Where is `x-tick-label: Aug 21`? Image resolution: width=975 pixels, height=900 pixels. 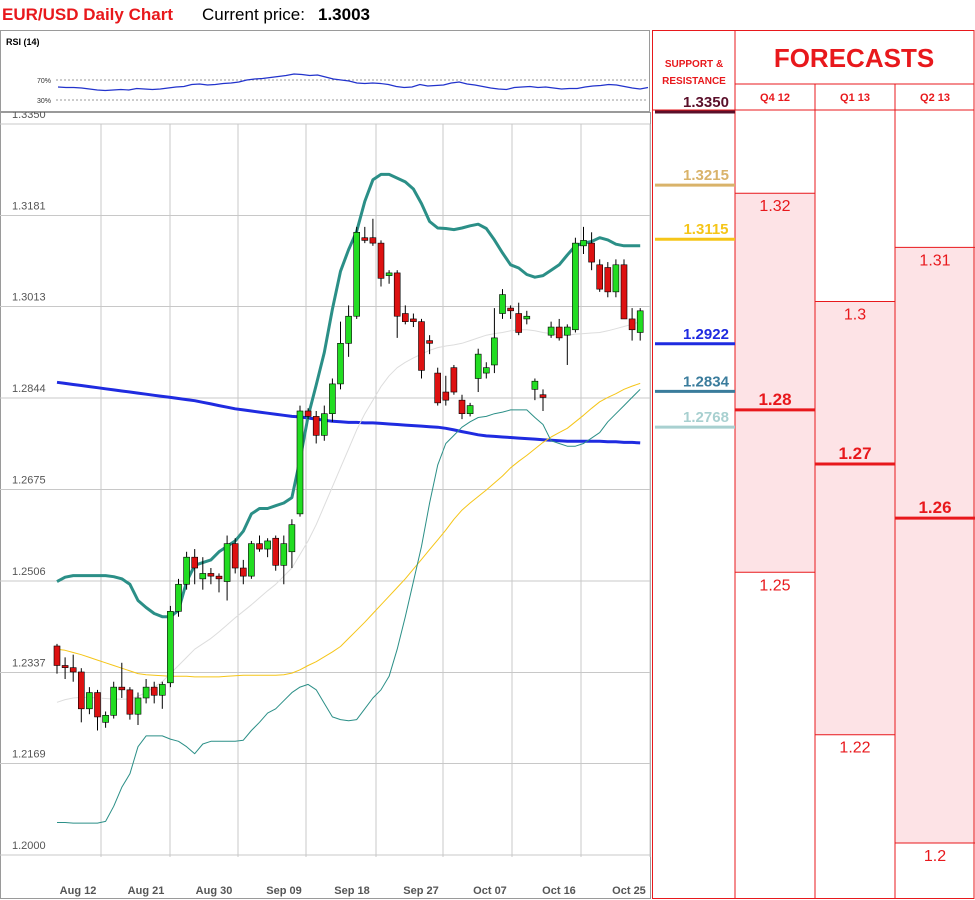 x-tick-label: Aug 21 is located at coordinates (146, 891).